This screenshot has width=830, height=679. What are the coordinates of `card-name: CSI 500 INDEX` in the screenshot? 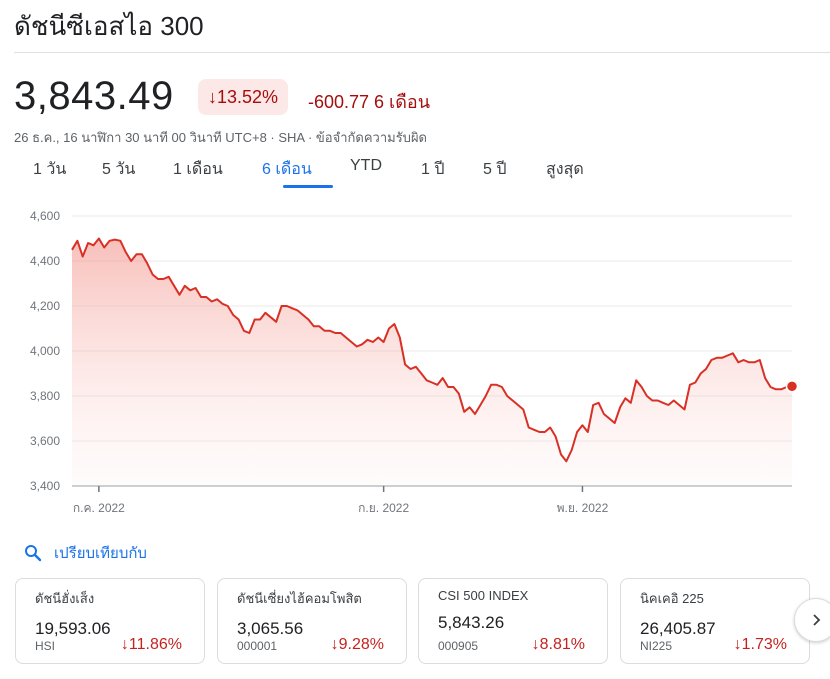 It's located at (483, 595).